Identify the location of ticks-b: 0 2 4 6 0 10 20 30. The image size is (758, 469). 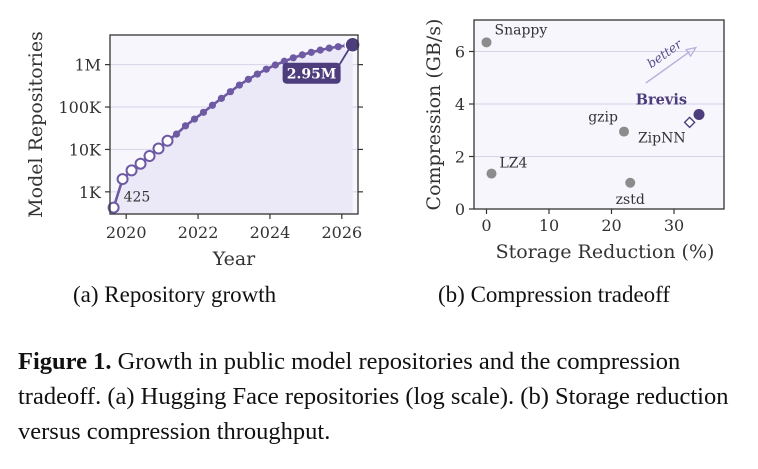
(569, 139).